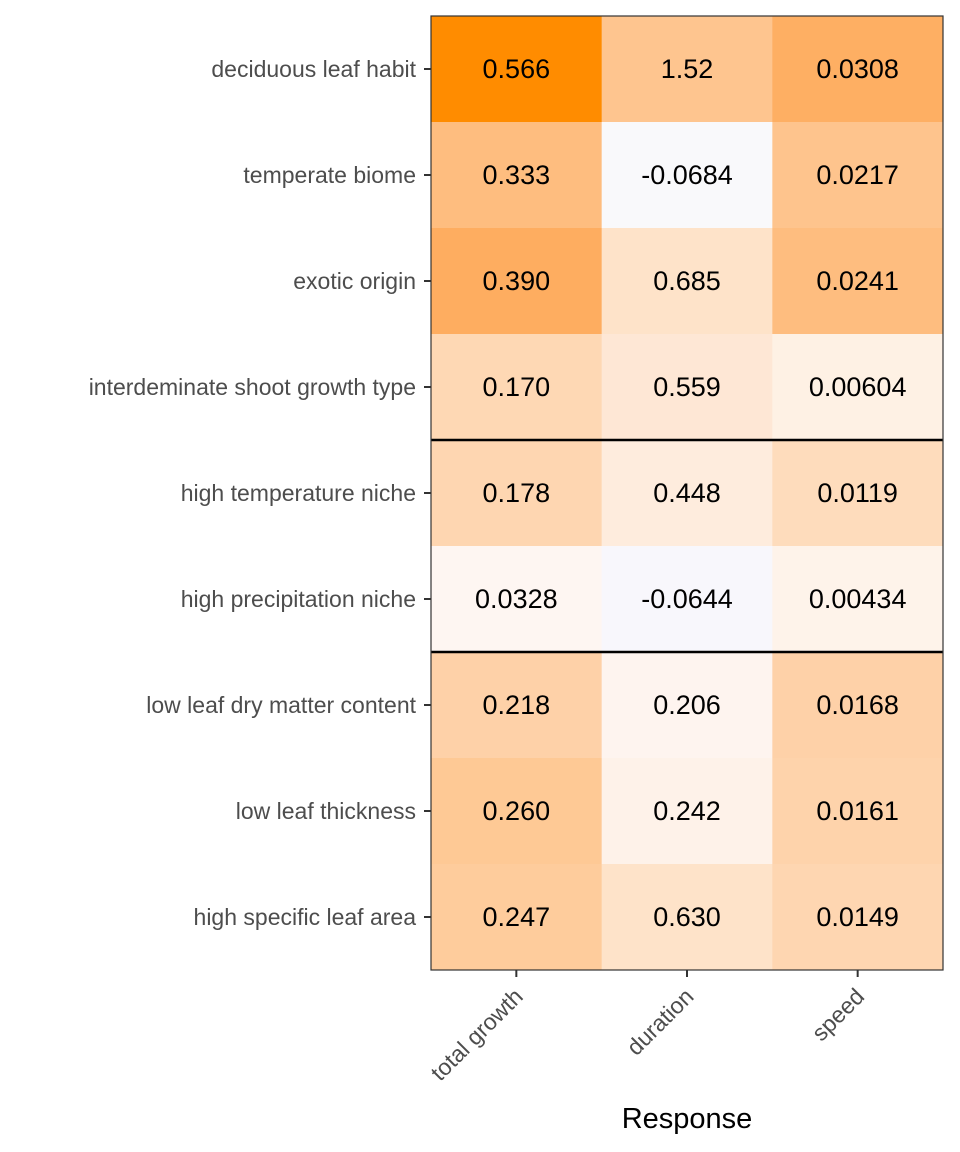  I want to click on cell-value-interdeminate-shoot-growth-type-speed: 0.00604, so click(858, 387).